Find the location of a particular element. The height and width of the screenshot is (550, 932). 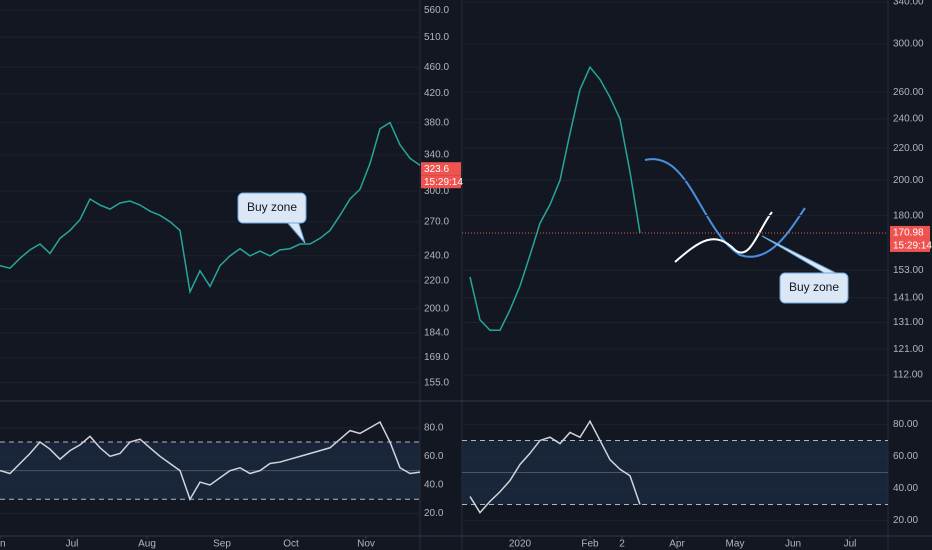

y-tick-label: 340.0 is located at coordinates (436, 155).